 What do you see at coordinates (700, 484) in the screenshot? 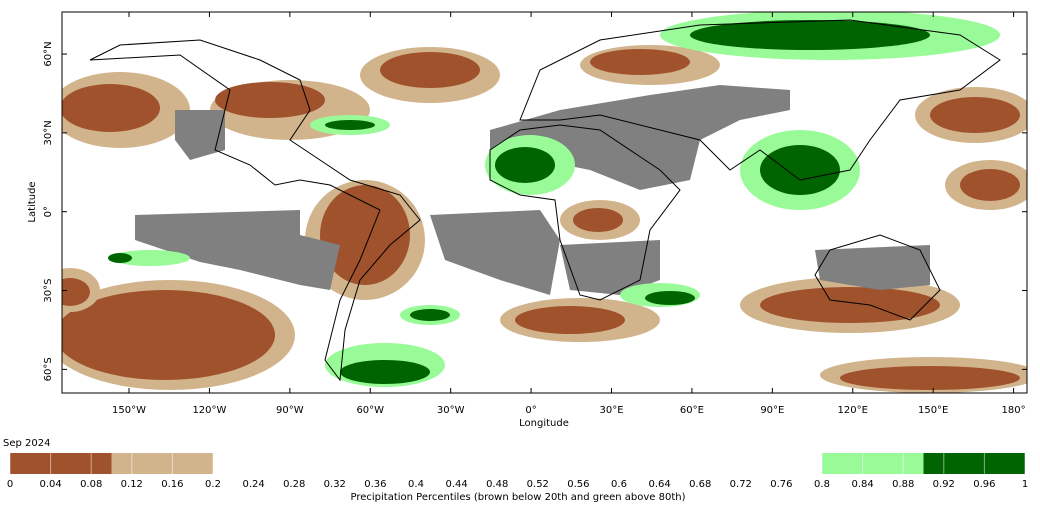
I see `colorbar-tick-label: 0.68` at bounding box center [700, 484].